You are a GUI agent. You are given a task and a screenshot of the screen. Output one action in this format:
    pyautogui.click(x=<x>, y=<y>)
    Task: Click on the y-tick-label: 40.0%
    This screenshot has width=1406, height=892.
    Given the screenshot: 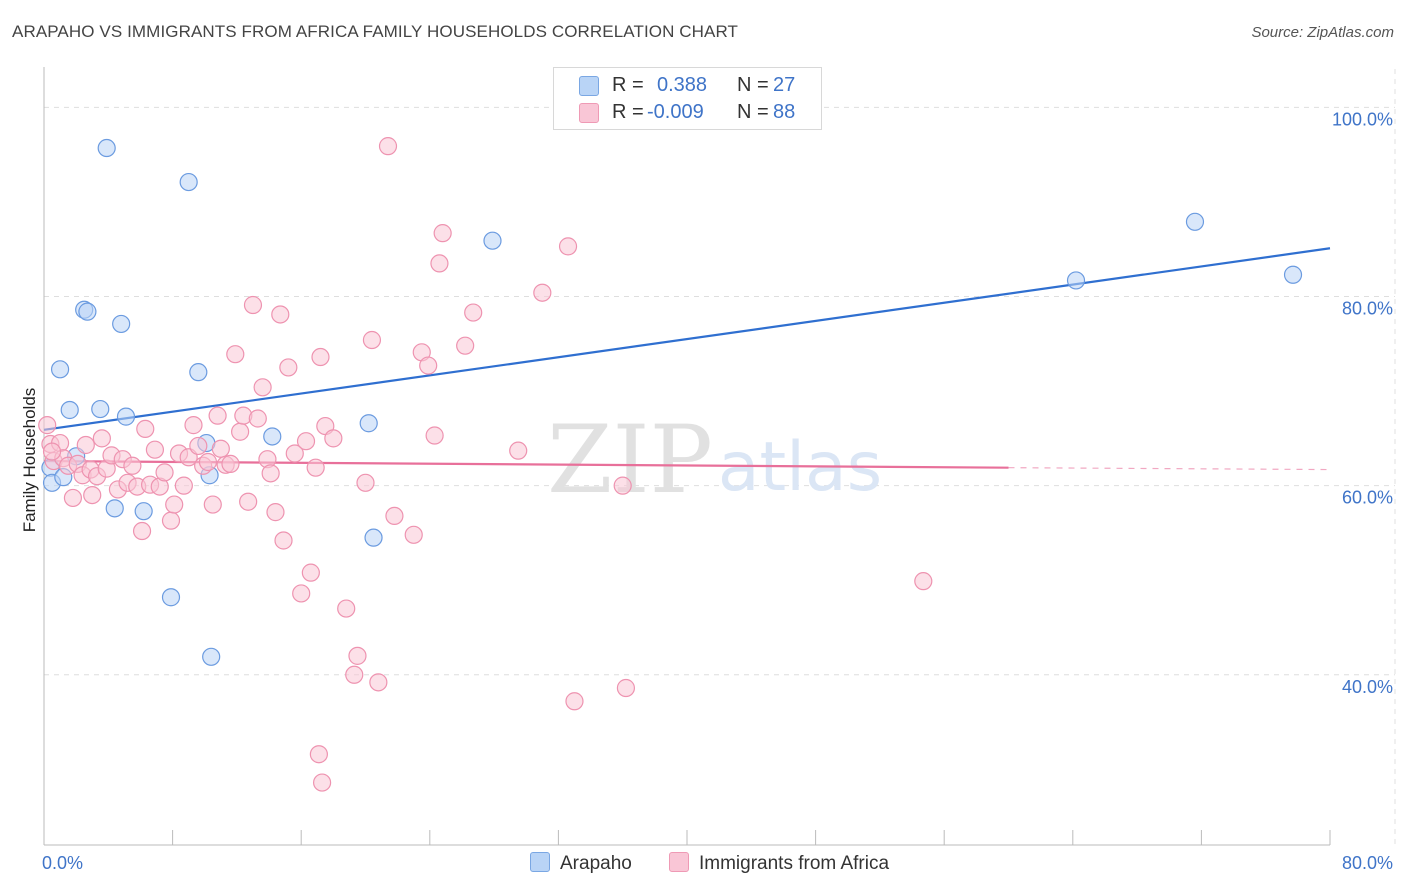 What is the action you would take?
    pyautogui.click(x=1367, y=687)
    